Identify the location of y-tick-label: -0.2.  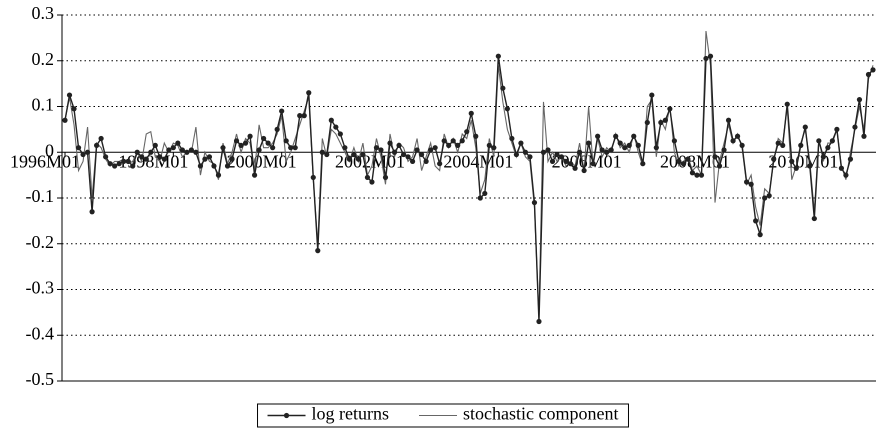
(40, 242).